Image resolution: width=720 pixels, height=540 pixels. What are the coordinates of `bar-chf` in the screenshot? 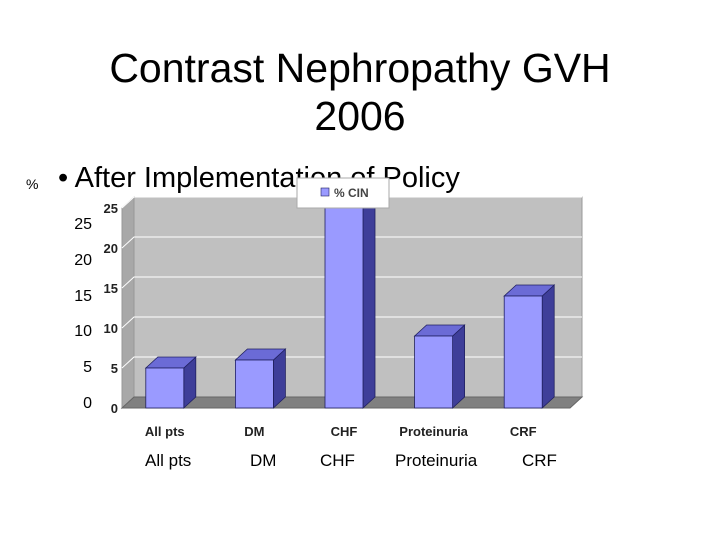 It's located at (350, 302).